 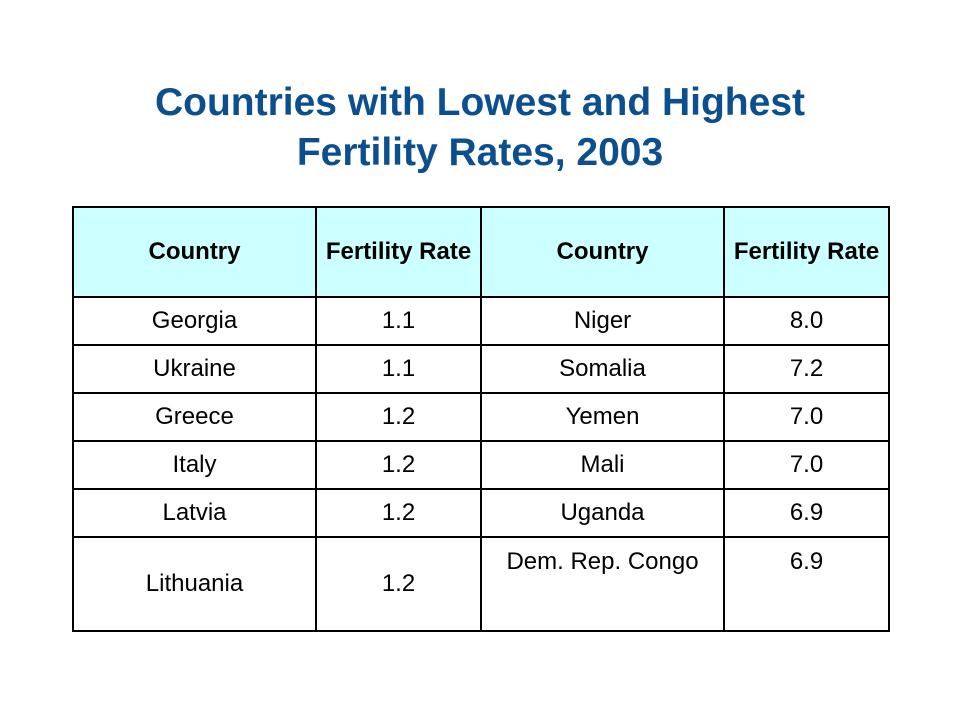 I want to click on table-row: Greece 1.2 Yemen 7.0, so click(x=481, y=417).